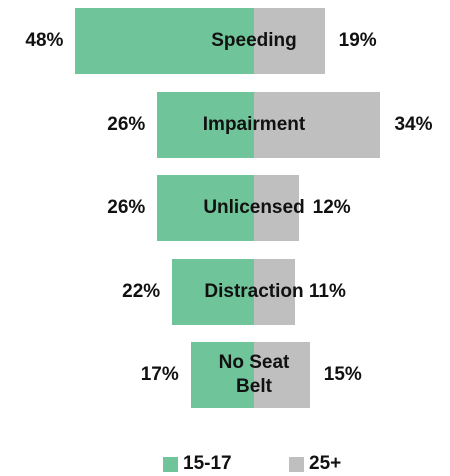  Describe the element at coordinates (159, 374) in the screenshot. I see `value-label: 17%` at that location.